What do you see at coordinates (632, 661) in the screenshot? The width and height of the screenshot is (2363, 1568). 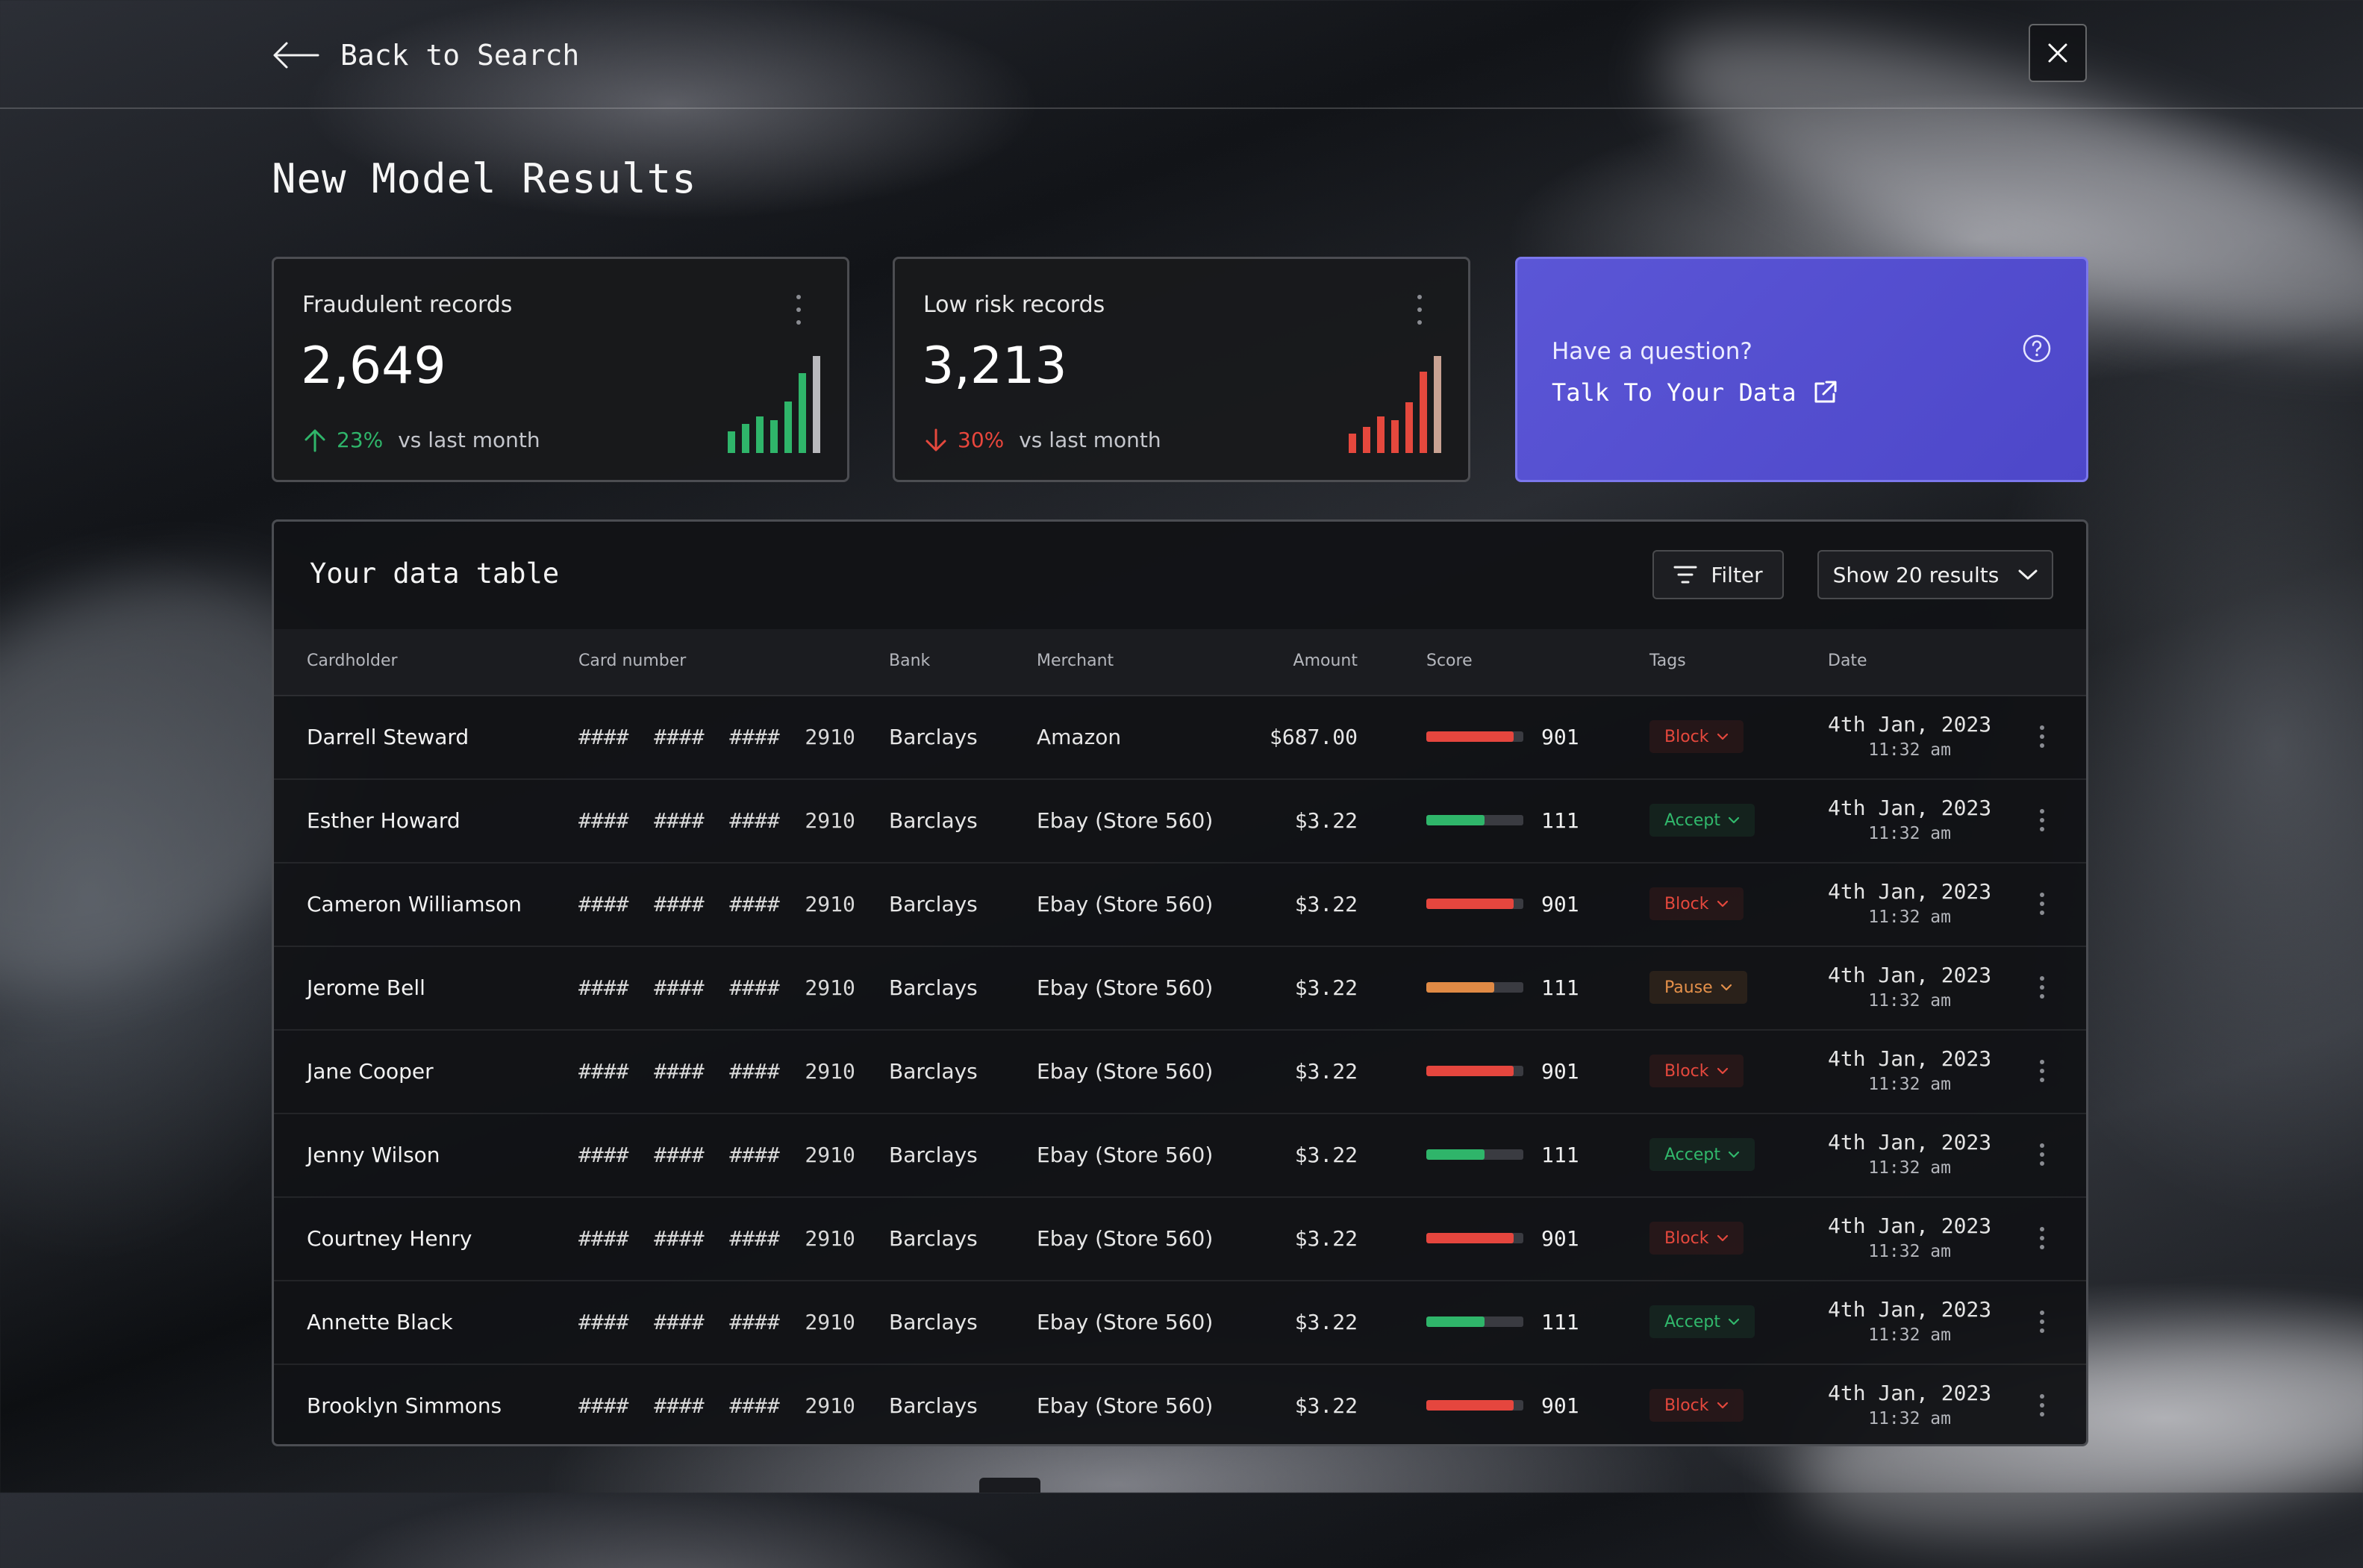 I see `column-header-card-number: Card number` at bounding box center [632, 661].